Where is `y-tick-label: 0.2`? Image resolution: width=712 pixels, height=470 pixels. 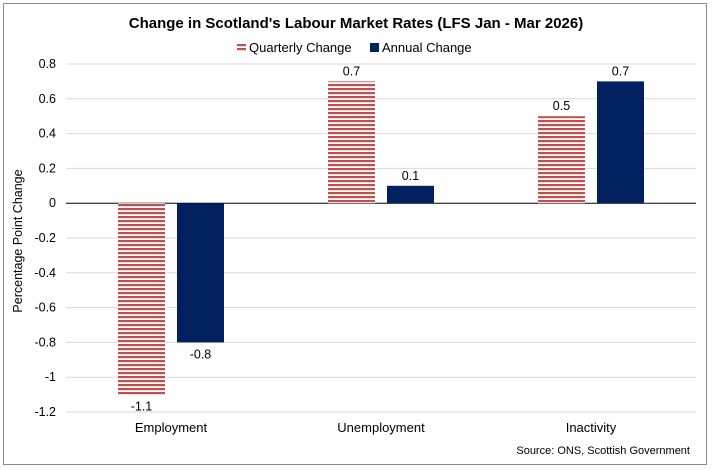 y-tick-label: 0.2 is located at coordinates (47, 168).